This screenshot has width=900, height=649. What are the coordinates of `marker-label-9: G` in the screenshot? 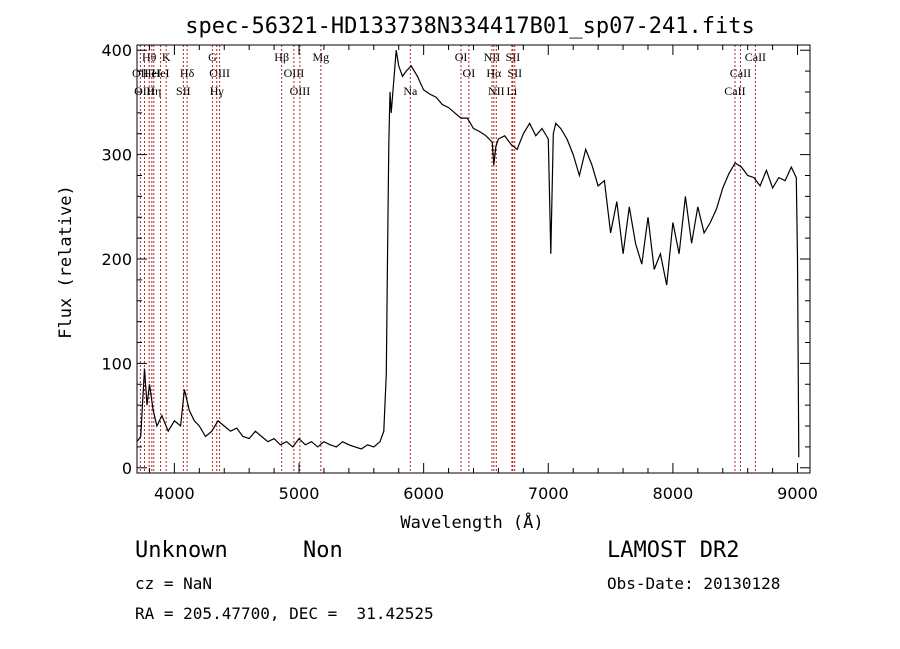 It's located at (212, 57).